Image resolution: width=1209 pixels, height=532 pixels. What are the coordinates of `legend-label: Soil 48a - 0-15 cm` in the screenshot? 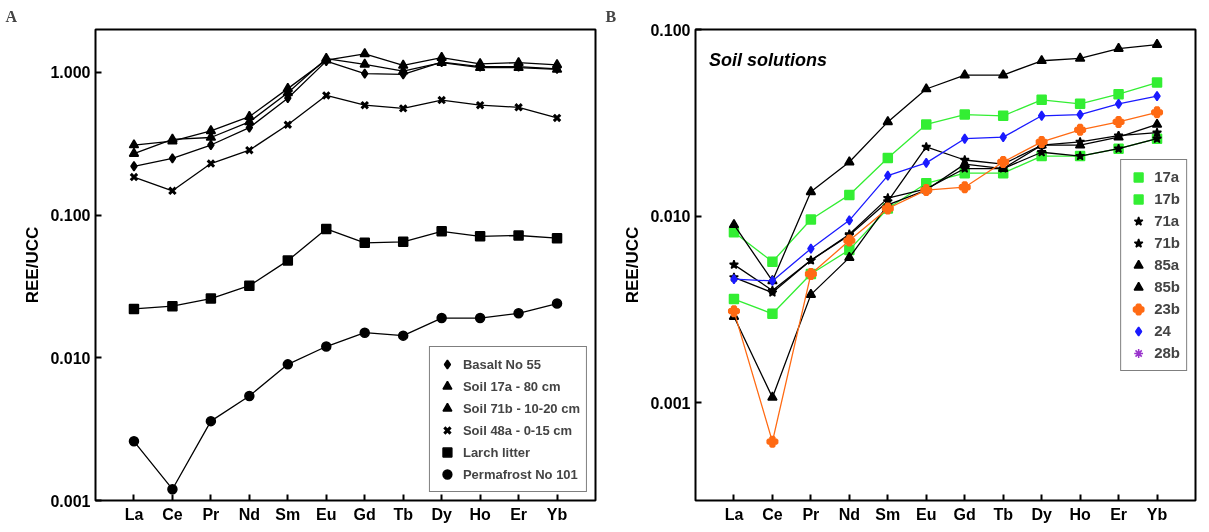 It's located at (517, 430).